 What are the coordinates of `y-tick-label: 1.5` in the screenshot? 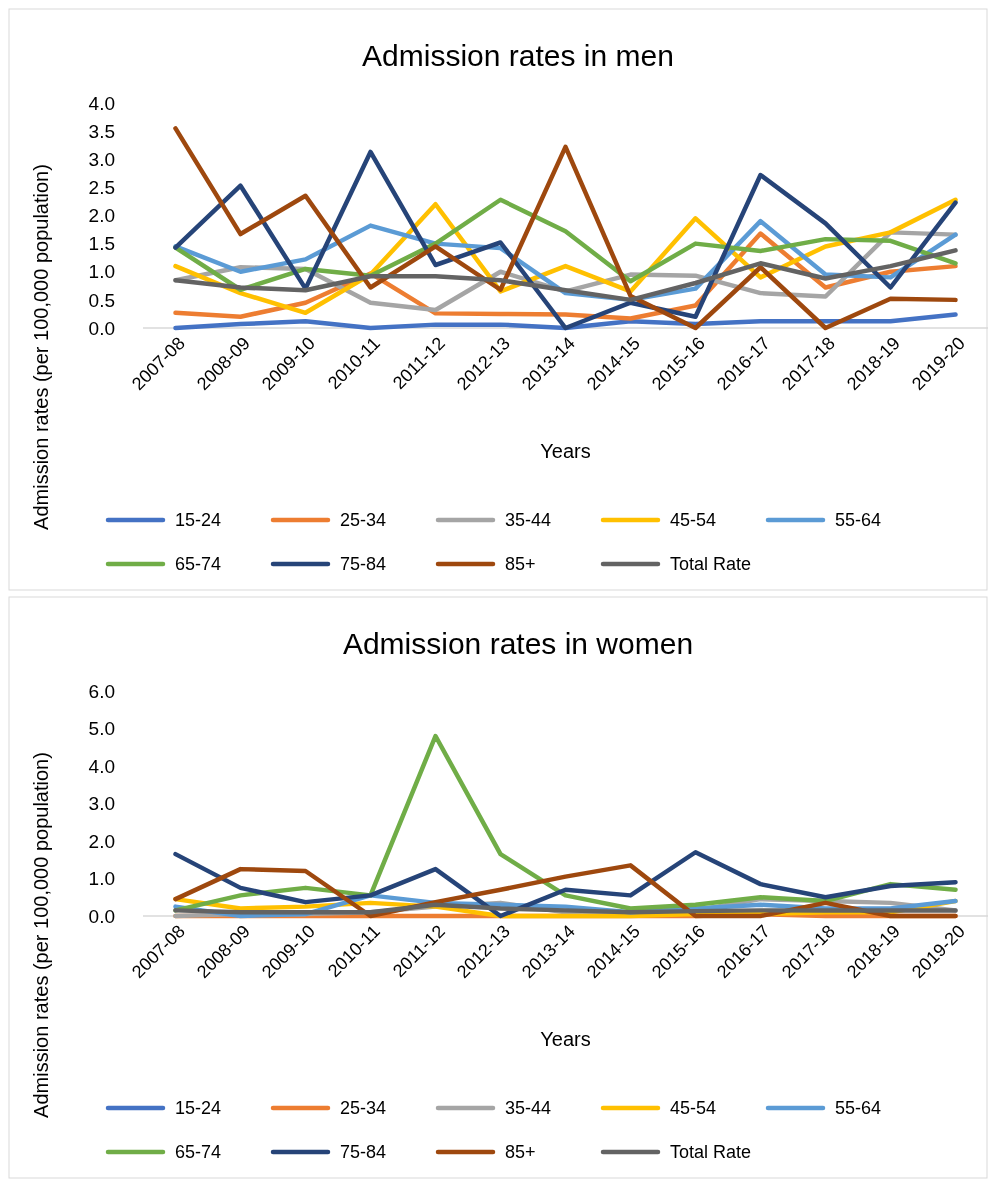 It's located at (101, 244).